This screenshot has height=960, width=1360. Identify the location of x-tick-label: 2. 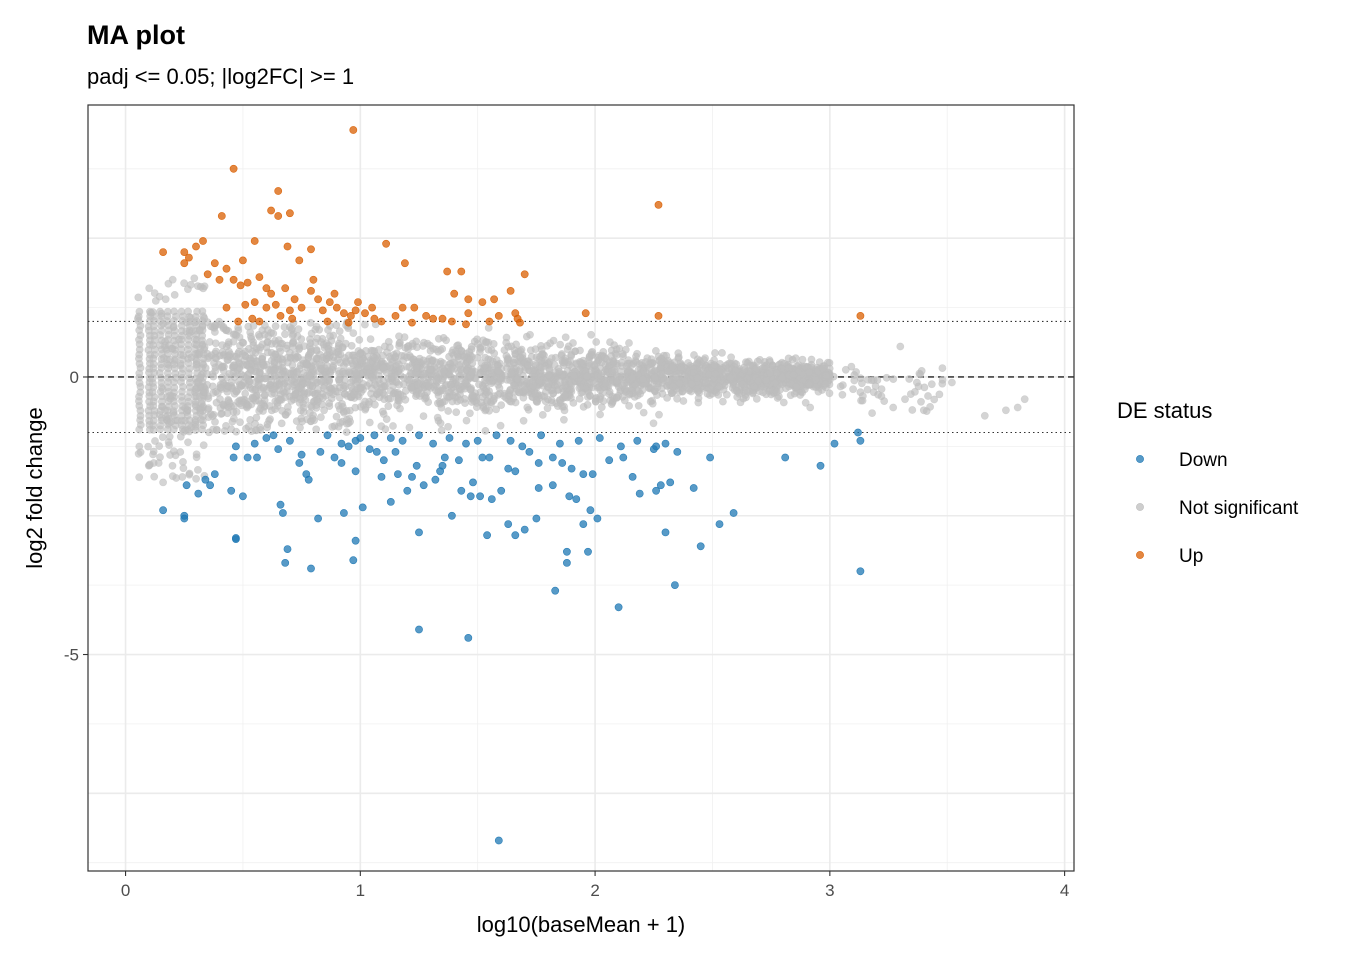
(594, 890).